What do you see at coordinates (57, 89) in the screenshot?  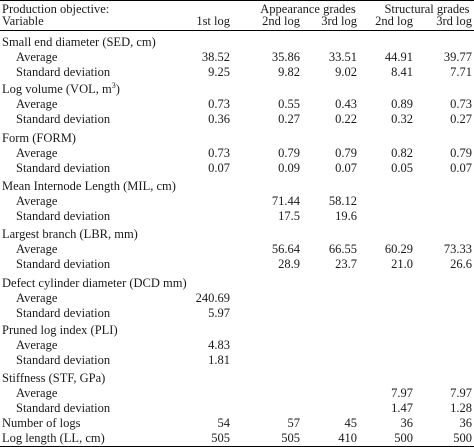 I see `section-title-text: Log volume (VOL, m` at bounding box center [57, 89].